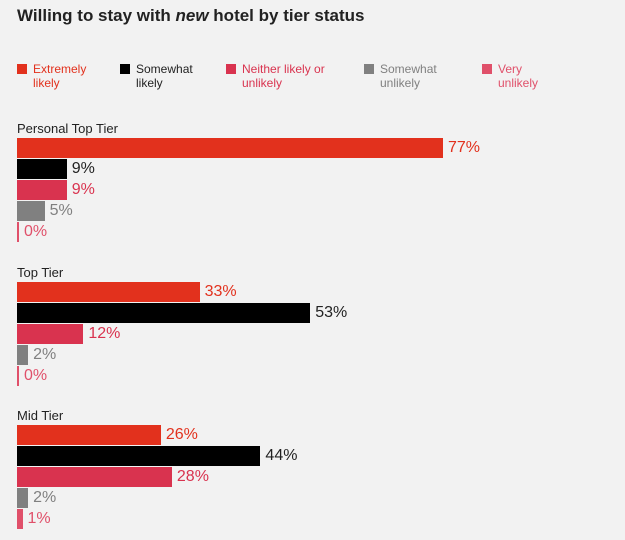 This screenshot has width=625, height=540. What do you see at coordinates (464, 147) in the screenshot?
I see `data-label: 77%` at bounding box center [464, 147].